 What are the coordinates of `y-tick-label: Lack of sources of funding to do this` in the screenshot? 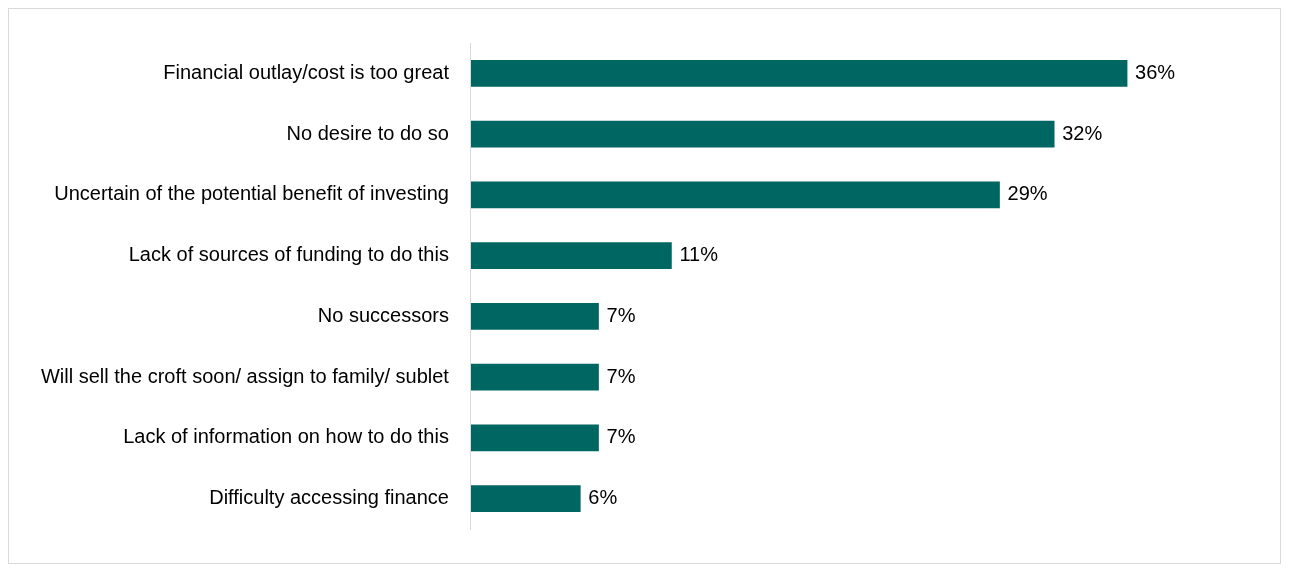 It's located at (288, 254).